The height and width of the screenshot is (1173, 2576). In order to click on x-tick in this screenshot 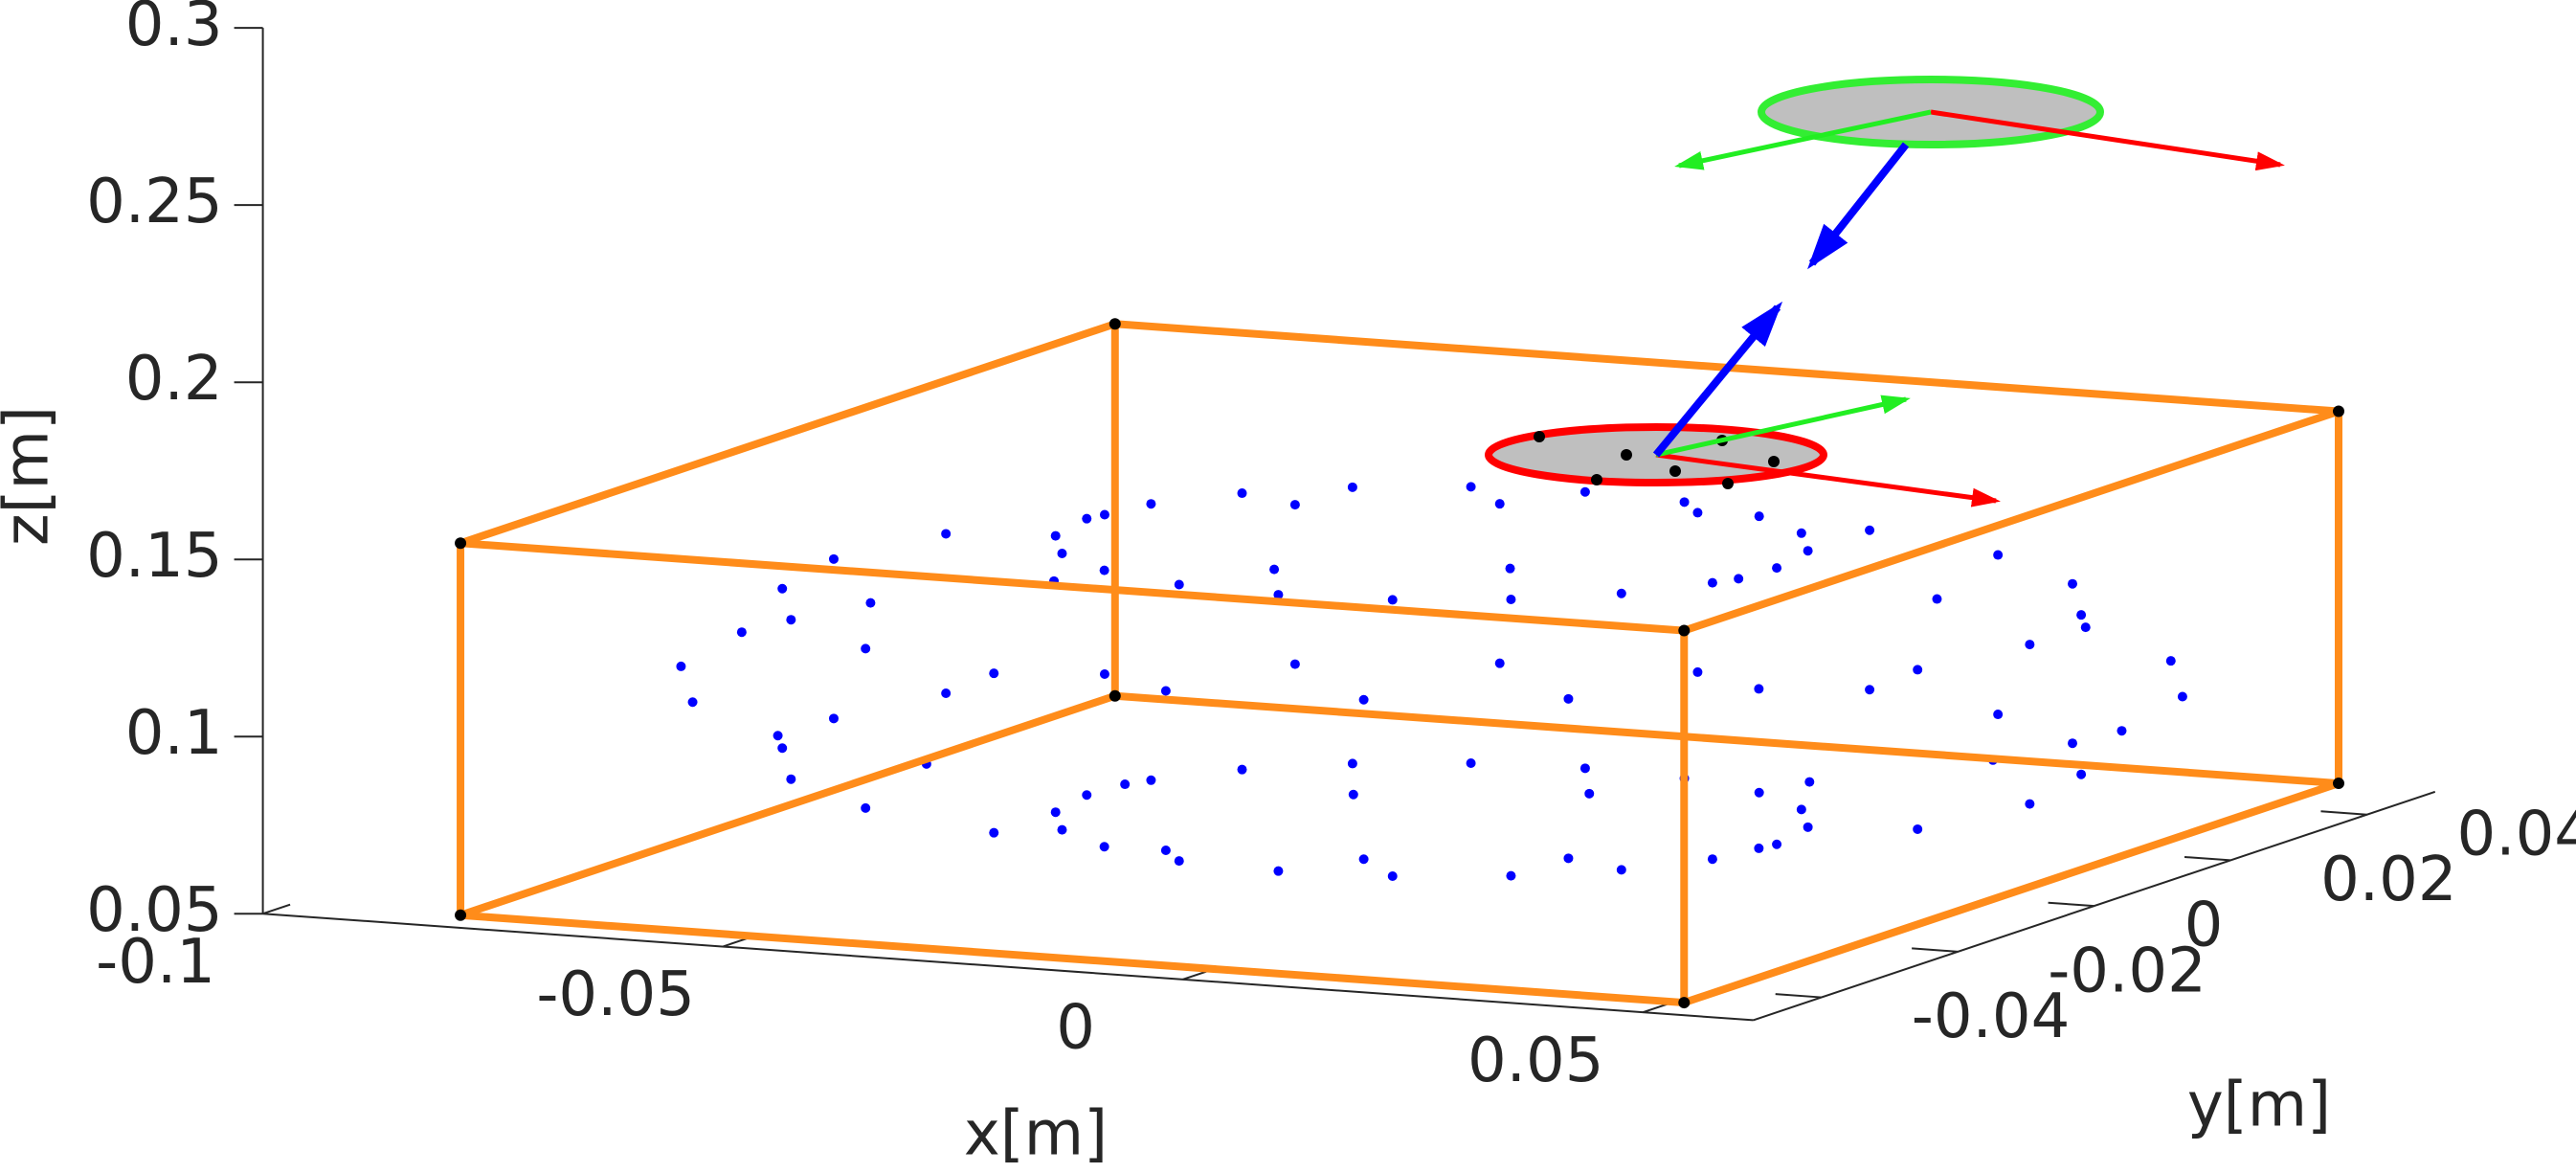, I will do `click(276, 909)`.